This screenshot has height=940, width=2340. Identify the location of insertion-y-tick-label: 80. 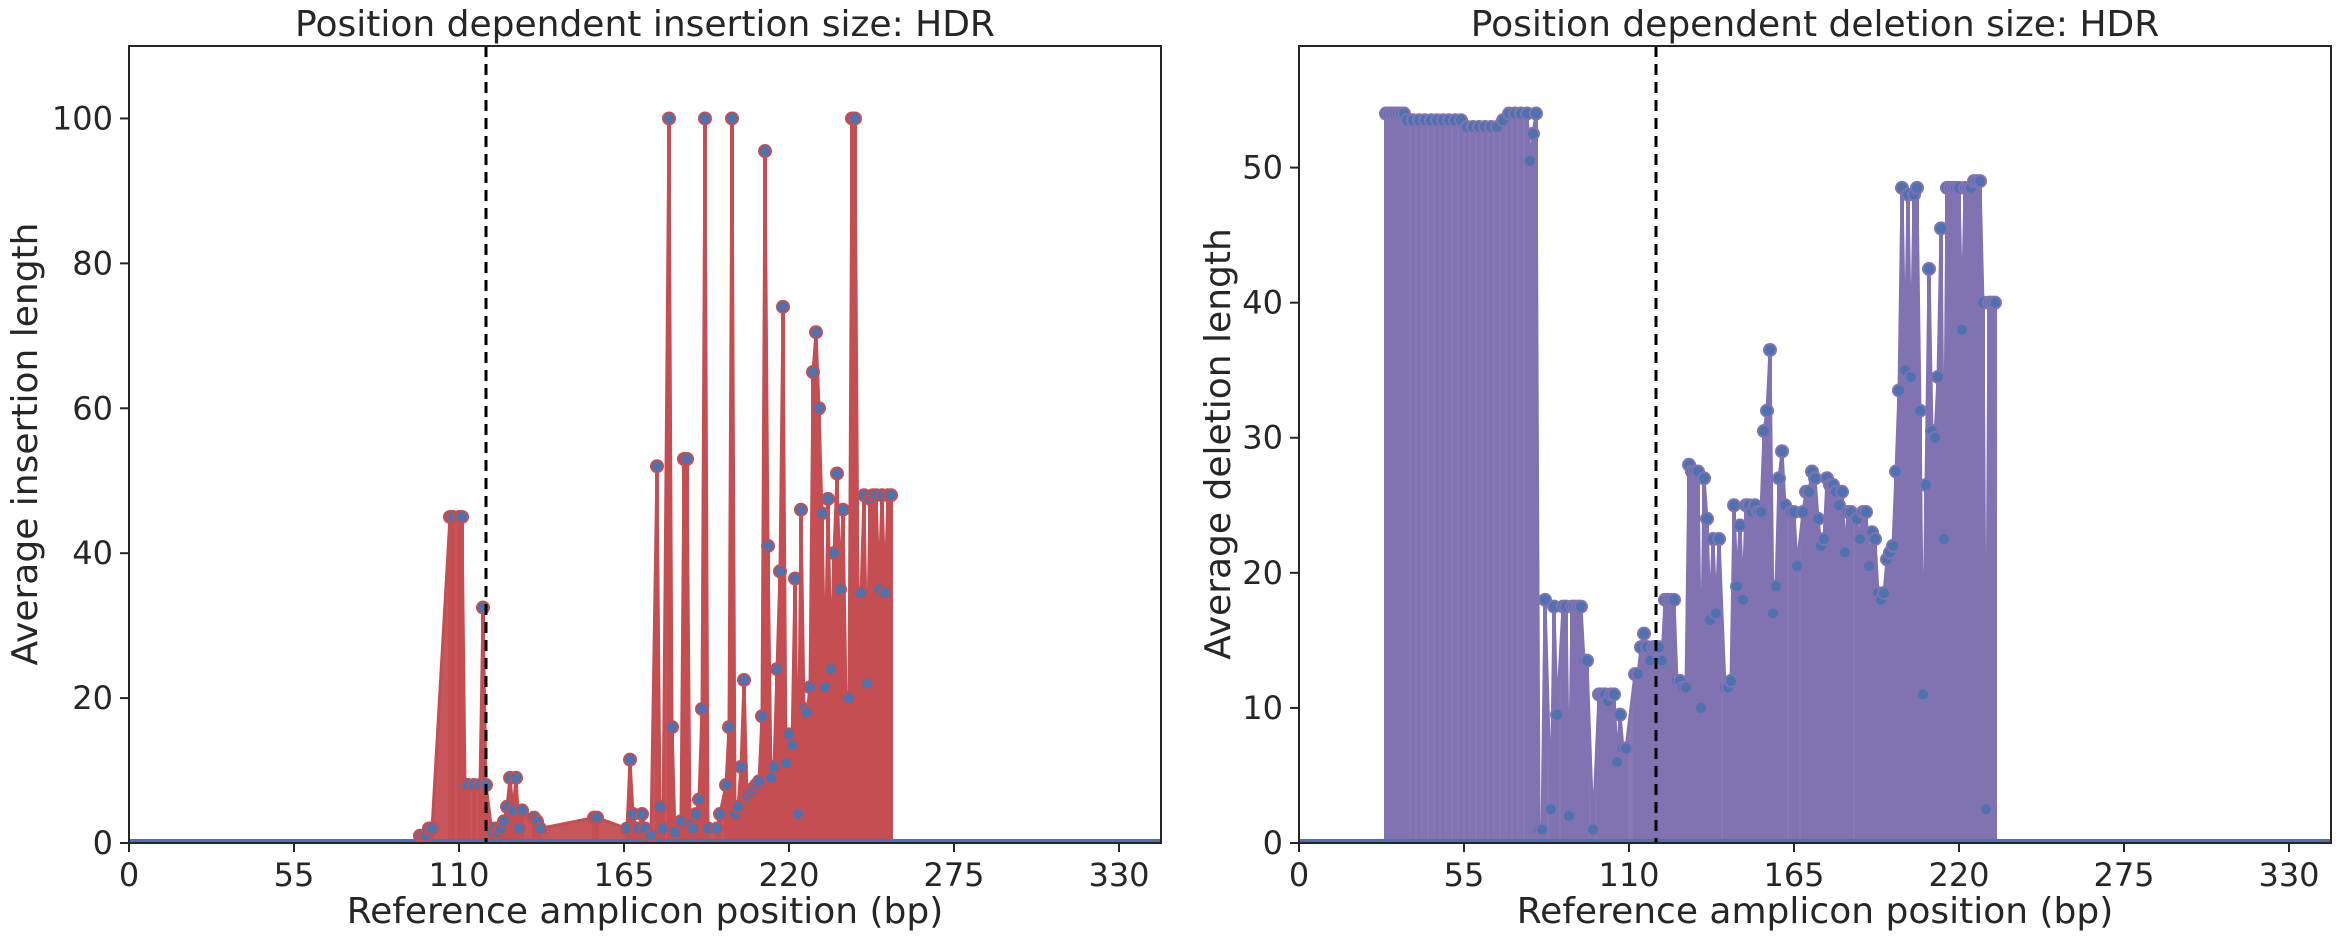
(92, 263).